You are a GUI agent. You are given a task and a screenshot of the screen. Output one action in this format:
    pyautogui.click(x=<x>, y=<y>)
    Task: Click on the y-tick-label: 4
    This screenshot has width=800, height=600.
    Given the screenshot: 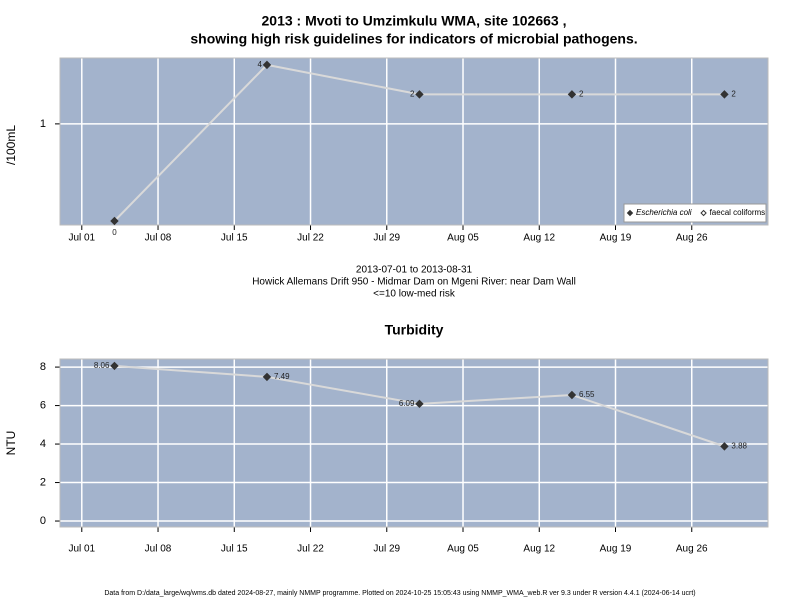 What is the action you would take?
    pyautogui.click(x=43, y=444)
    